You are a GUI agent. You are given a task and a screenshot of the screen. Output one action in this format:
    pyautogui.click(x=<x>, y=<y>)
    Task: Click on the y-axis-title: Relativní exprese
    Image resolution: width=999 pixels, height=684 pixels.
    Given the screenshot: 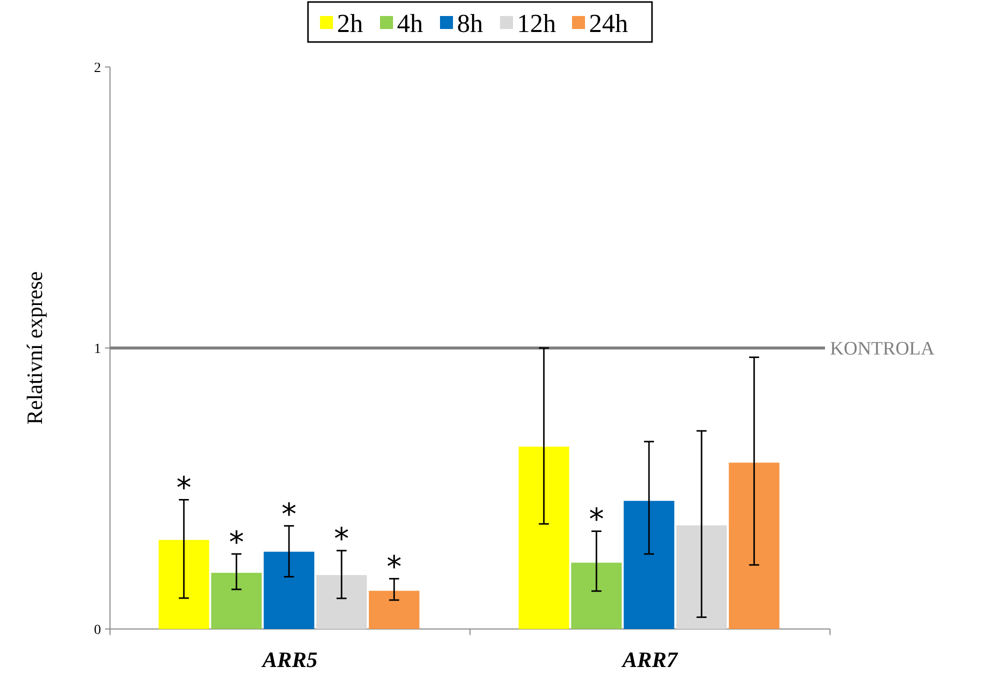 What is the action you would take?
    pyautogui.click(x=34, y=348)
    